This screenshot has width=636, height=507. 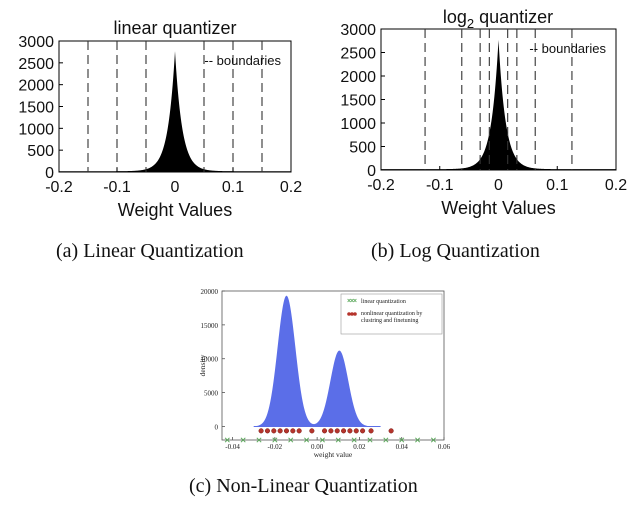 I want to click on legend-marker-dot, so click(x=349, y=314).